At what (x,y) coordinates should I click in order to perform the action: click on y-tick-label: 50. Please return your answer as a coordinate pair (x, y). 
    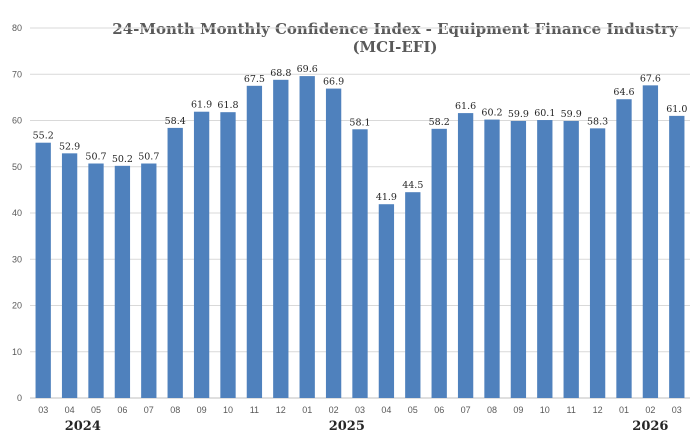
    Looking at the image, I should click on (17, 167).